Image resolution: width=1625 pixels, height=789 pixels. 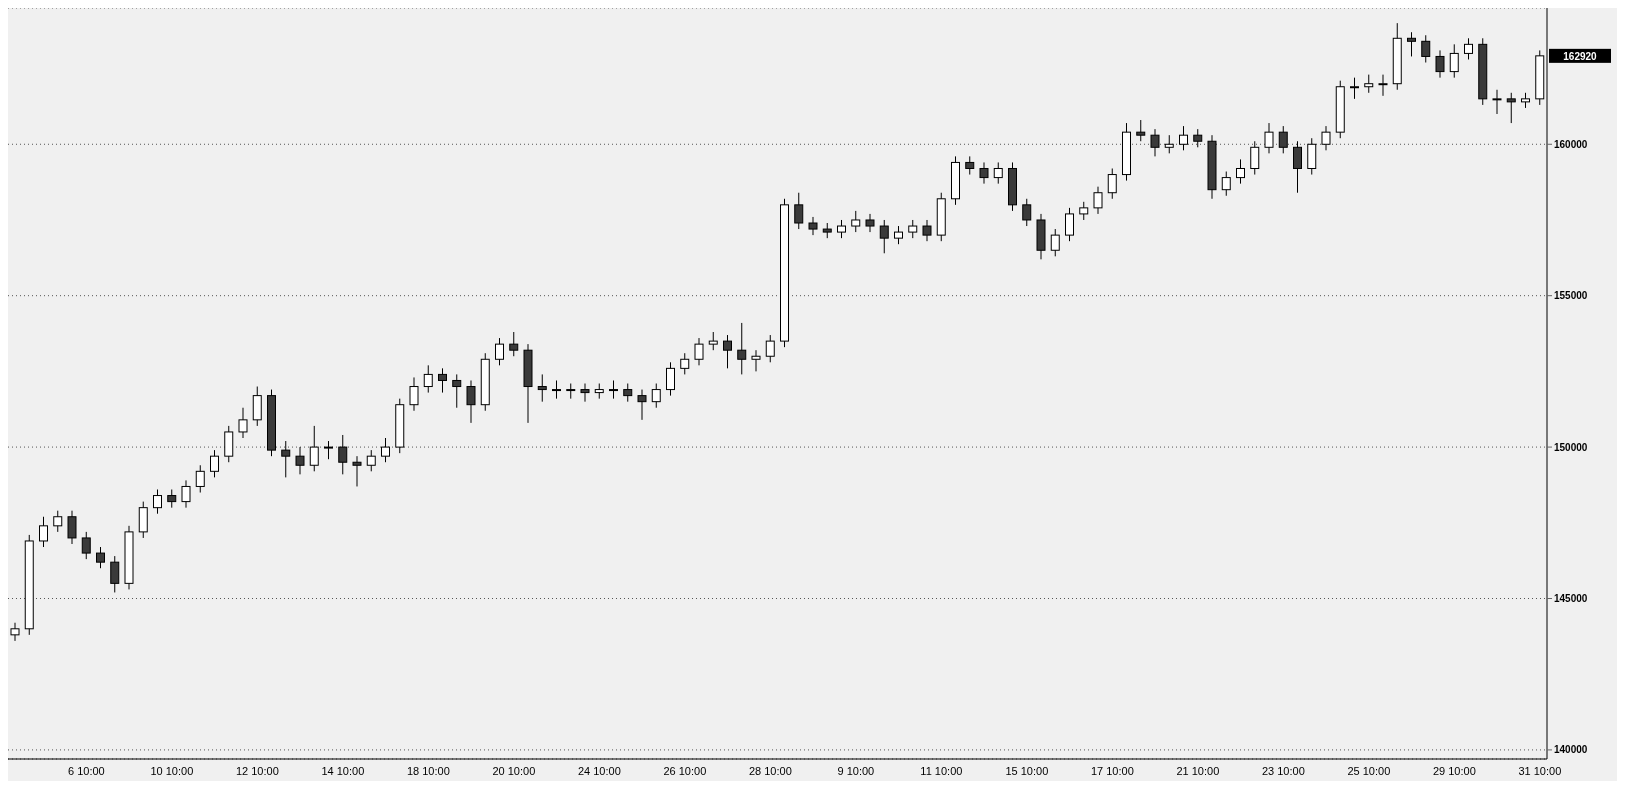 I want to click on y-tick-label: 150000, so click(x=1571, y=447).